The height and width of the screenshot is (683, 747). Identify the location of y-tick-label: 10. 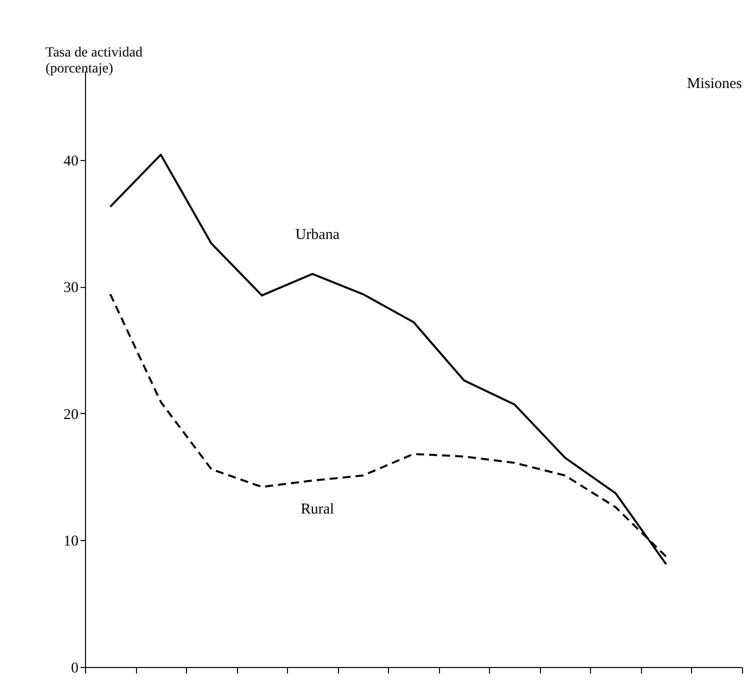
(71, 542).